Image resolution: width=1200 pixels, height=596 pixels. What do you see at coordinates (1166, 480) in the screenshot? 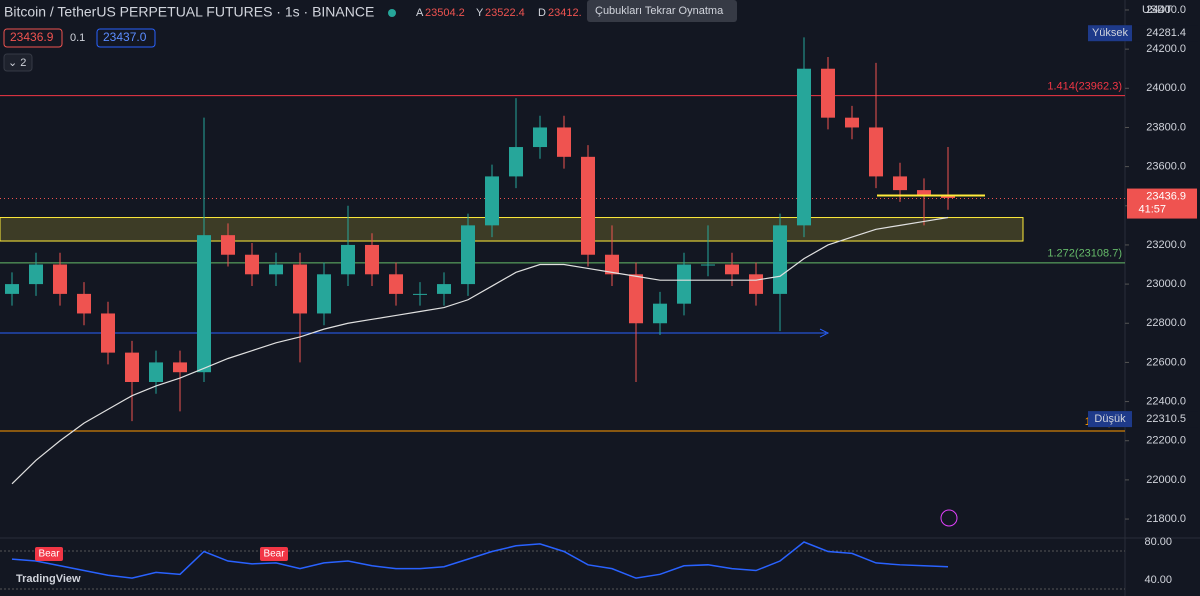
I see `y-tick-label: 22000.0` at bounding box center [1166, 480].